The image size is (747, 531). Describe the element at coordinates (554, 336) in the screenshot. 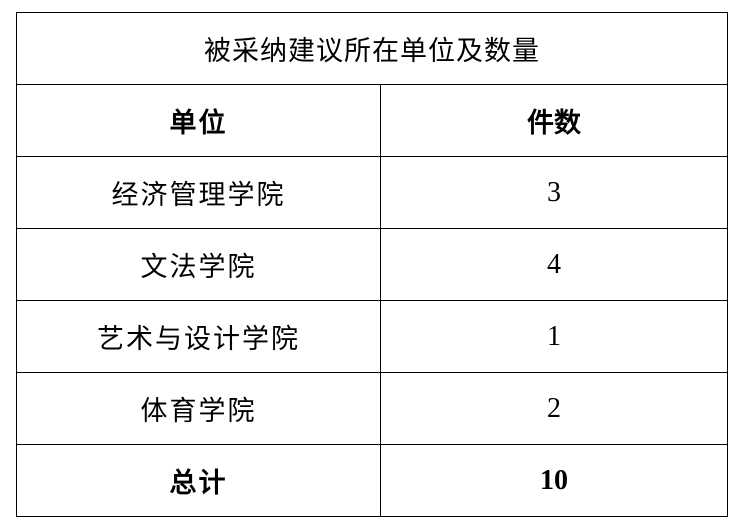

I see `count-cell: 1` at that location.